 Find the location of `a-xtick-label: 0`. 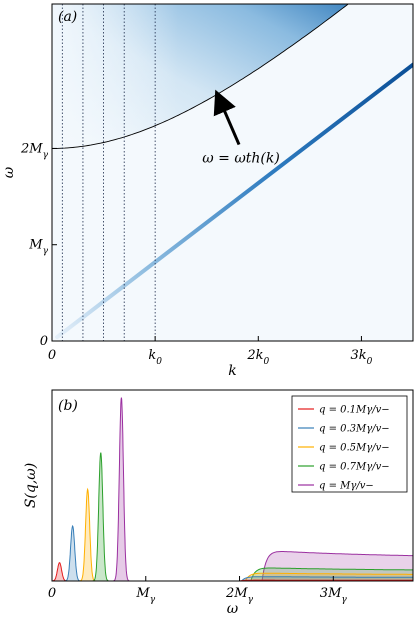

a-xtick-label: 0 is located at coordinates (52, 355).